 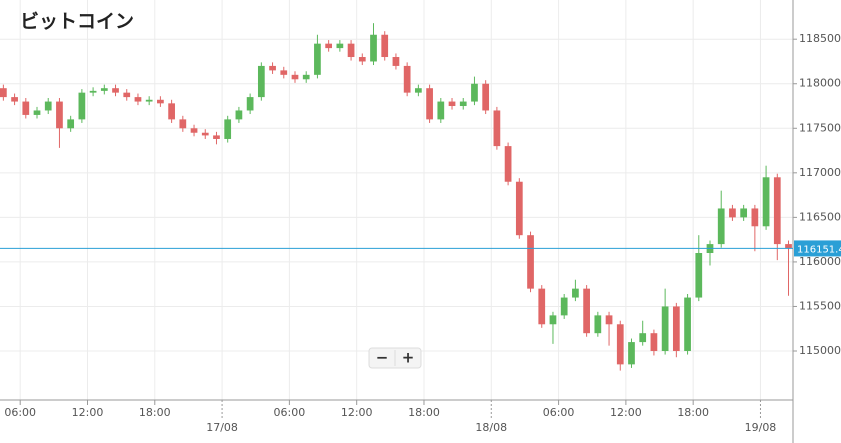 I want to click on x-tick-label: 18/08, so click(x=491, y=427).